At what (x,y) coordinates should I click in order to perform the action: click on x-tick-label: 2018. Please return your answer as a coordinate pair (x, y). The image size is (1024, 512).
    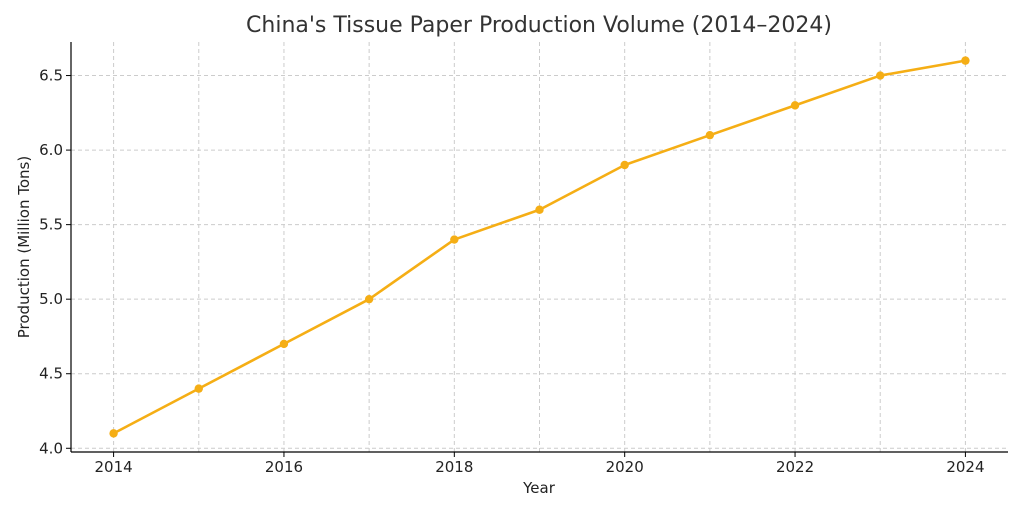
    Looking at the image, I should click on (454, 467).